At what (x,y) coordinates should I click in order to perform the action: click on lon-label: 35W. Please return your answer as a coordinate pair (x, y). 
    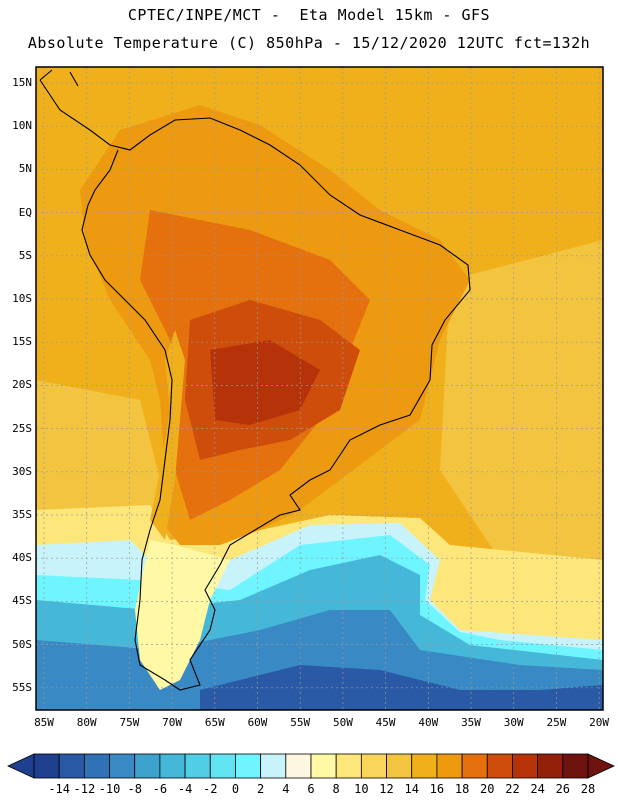
    Looking at the image, I should click on (471, 722).